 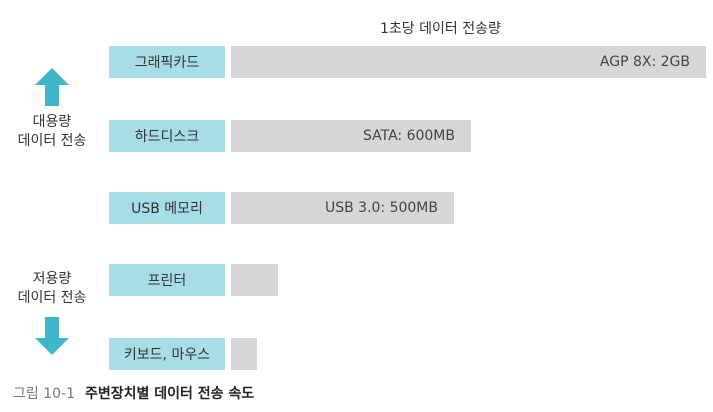 What do you see at coordinates (167, 62) in the screenshot?
I see `row-label-graphics-card: 그래픽카드` at bounding box center [167, 62].